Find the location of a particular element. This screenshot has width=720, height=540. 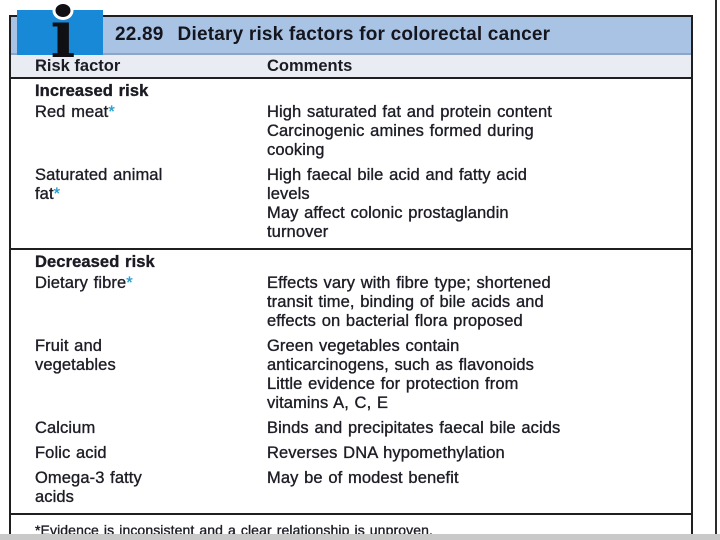

section-heading-increased-risk: Increased risk is located at coordinates (92, 91).